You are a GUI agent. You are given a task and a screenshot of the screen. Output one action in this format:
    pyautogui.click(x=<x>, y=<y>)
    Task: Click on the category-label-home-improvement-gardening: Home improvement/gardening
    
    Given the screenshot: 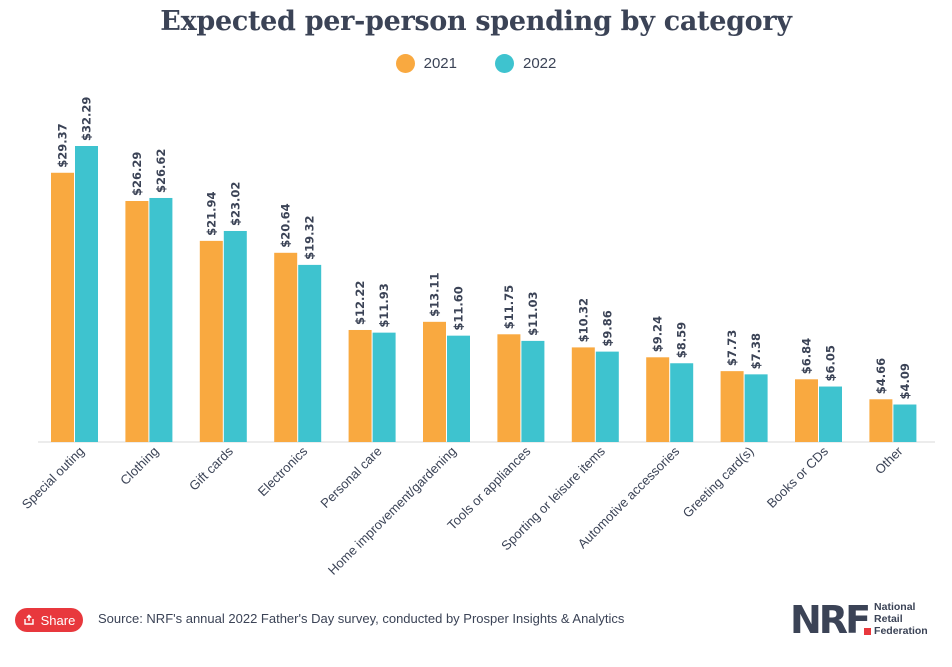 What is the action you would take?
    pyautogui.click(x=392, y=511)
    